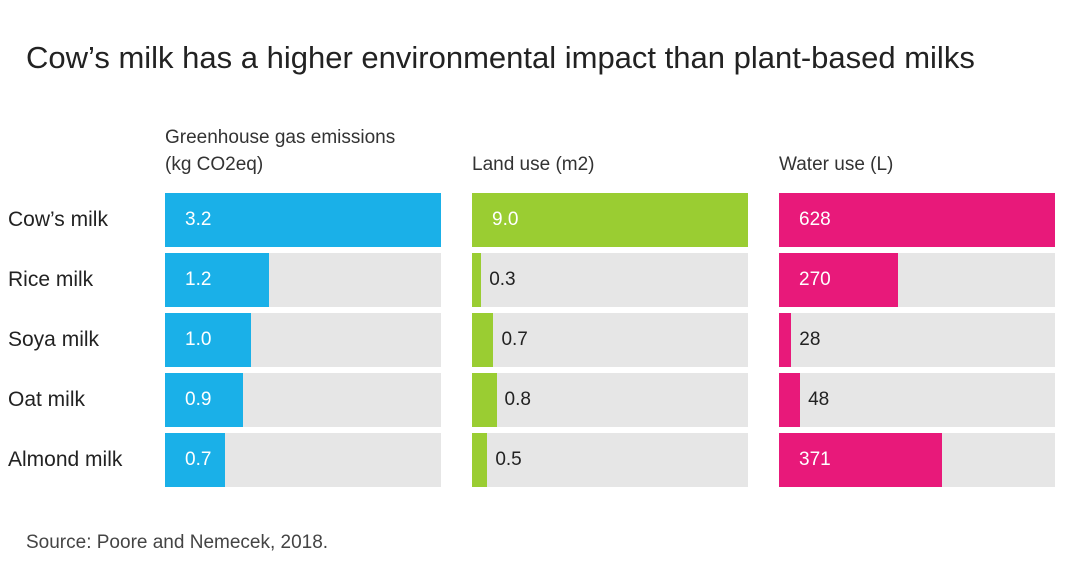 The image size is (1068, 580). Describe the element at coordinates (54, 339) in the screenshot. I see `row-label: Soya milk` at that location.